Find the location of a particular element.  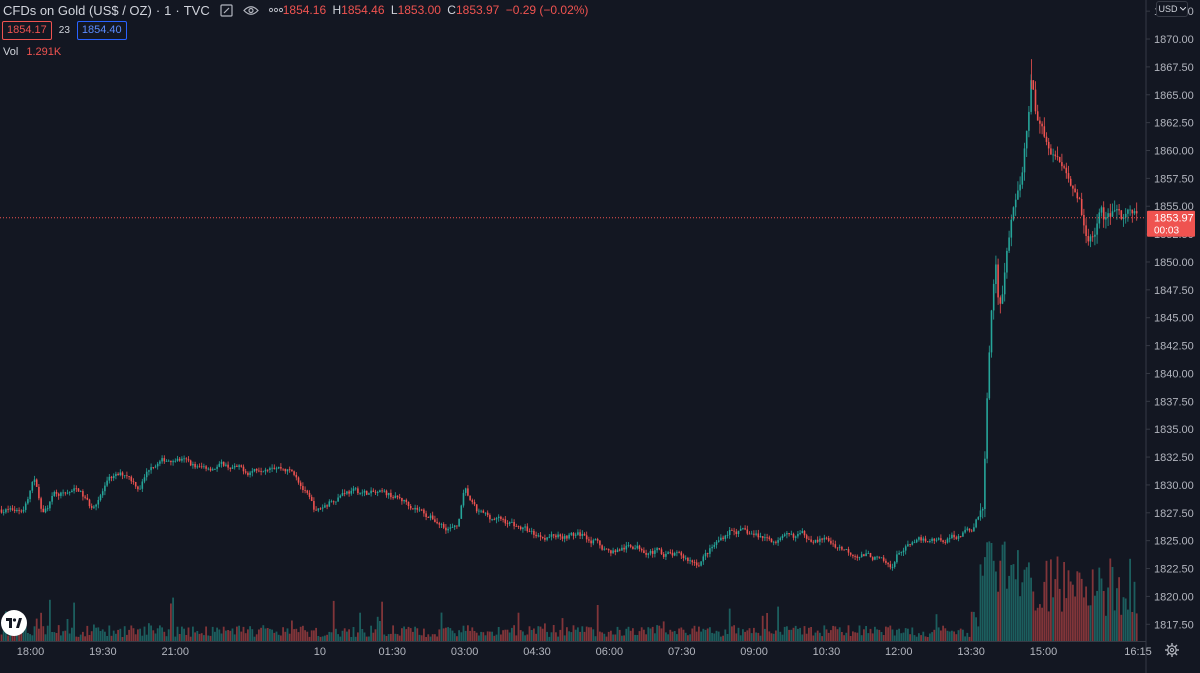

eye-icon is located at coordinates (250, 10).